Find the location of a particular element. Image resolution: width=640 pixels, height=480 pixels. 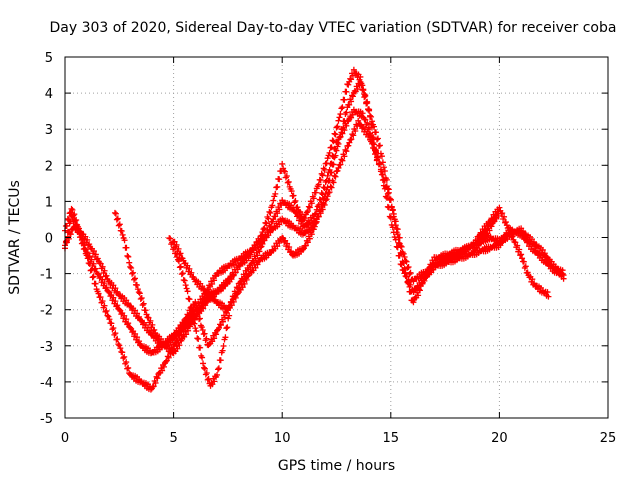

x-axis-label: GPS time / hours is located at coordinates (336, 466).